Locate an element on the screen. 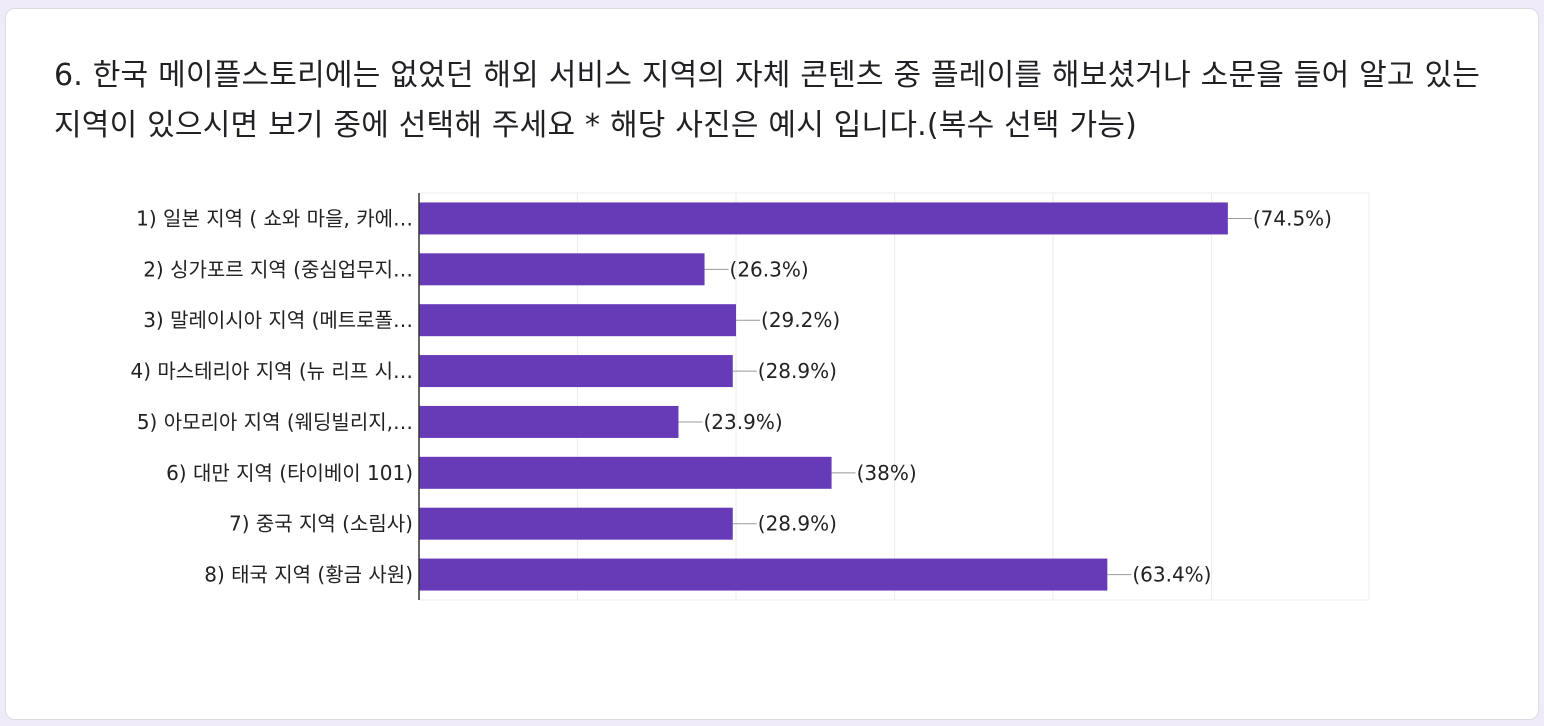 The height and width of the screenshot is (726, 1544). value-label-2: (26.3%) is located at coordinates (769, 269).